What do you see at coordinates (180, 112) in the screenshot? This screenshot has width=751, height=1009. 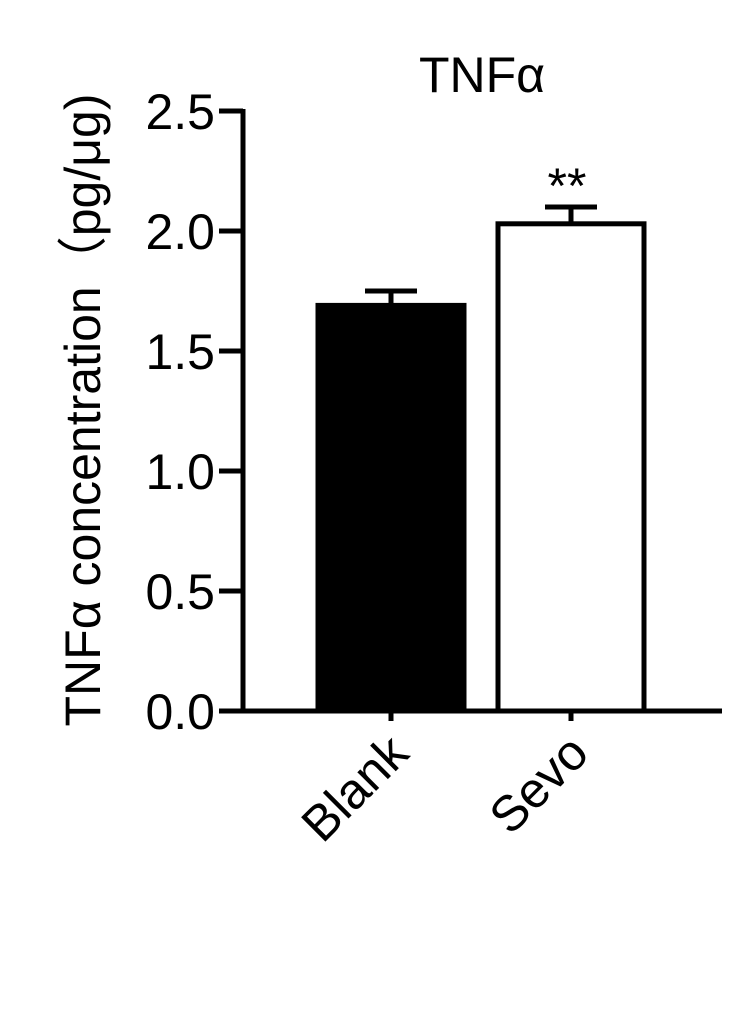 I see `y-tick-label: 2.5` at bounding box center [180, 112].